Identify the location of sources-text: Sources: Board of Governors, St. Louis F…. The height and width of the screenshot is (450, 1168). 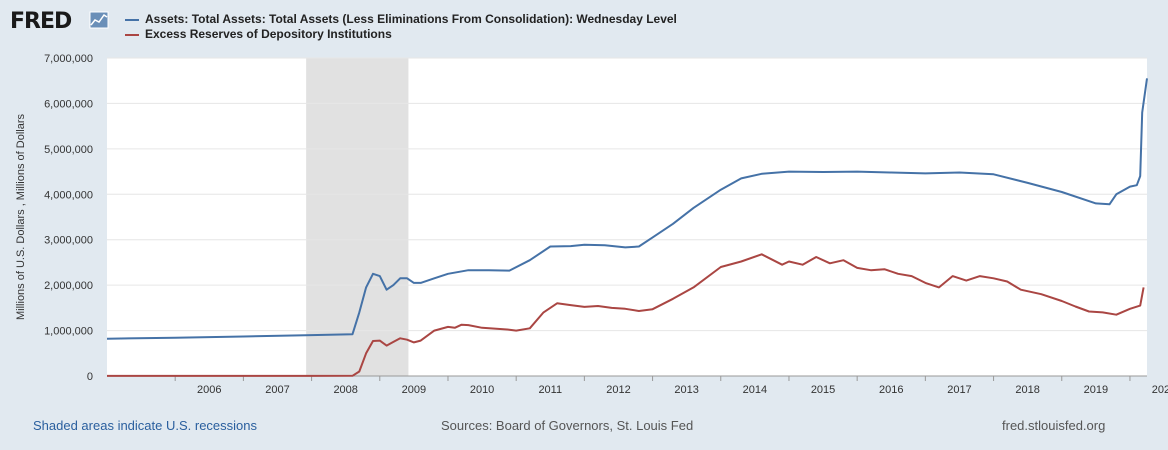
(567, 425).